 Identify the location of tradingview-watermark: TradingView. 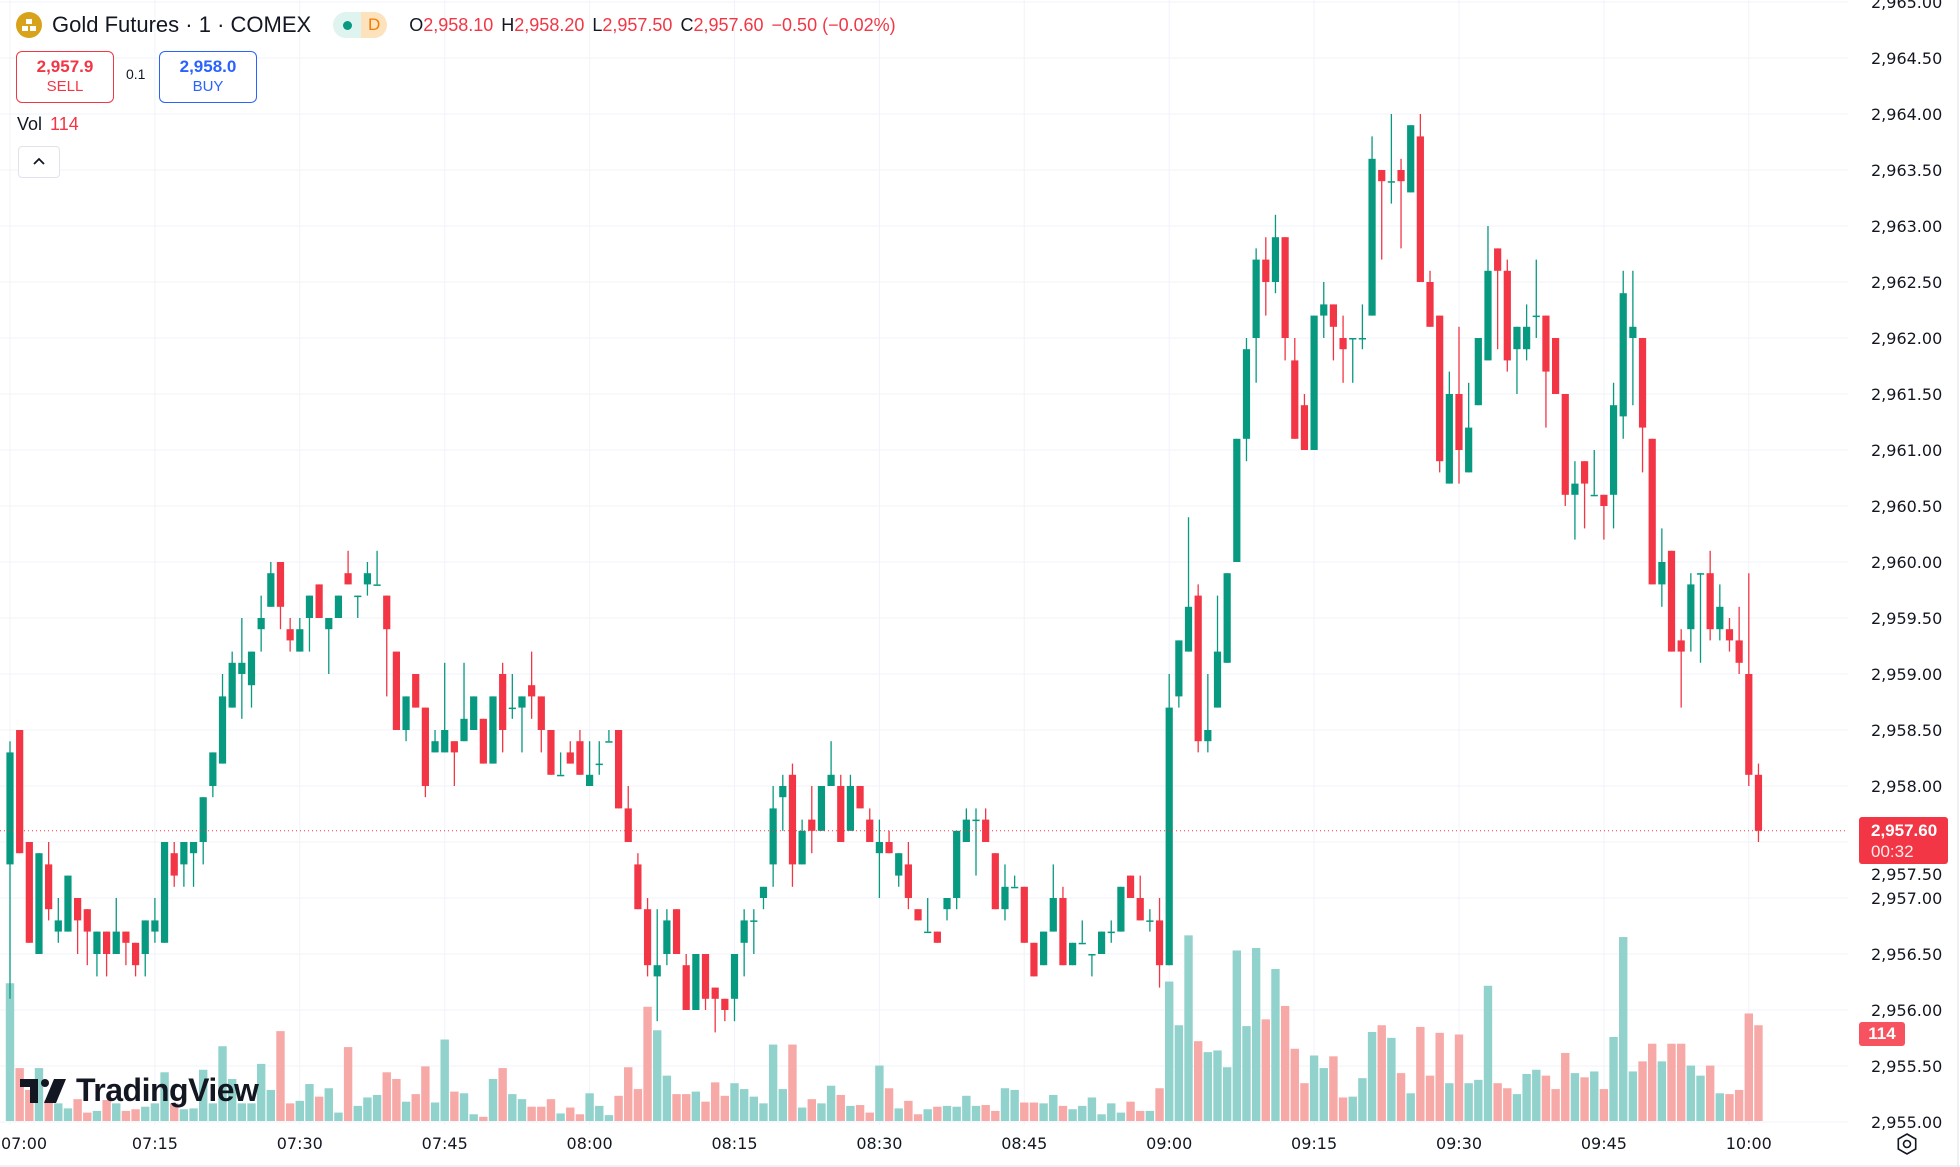
(139, 1090).